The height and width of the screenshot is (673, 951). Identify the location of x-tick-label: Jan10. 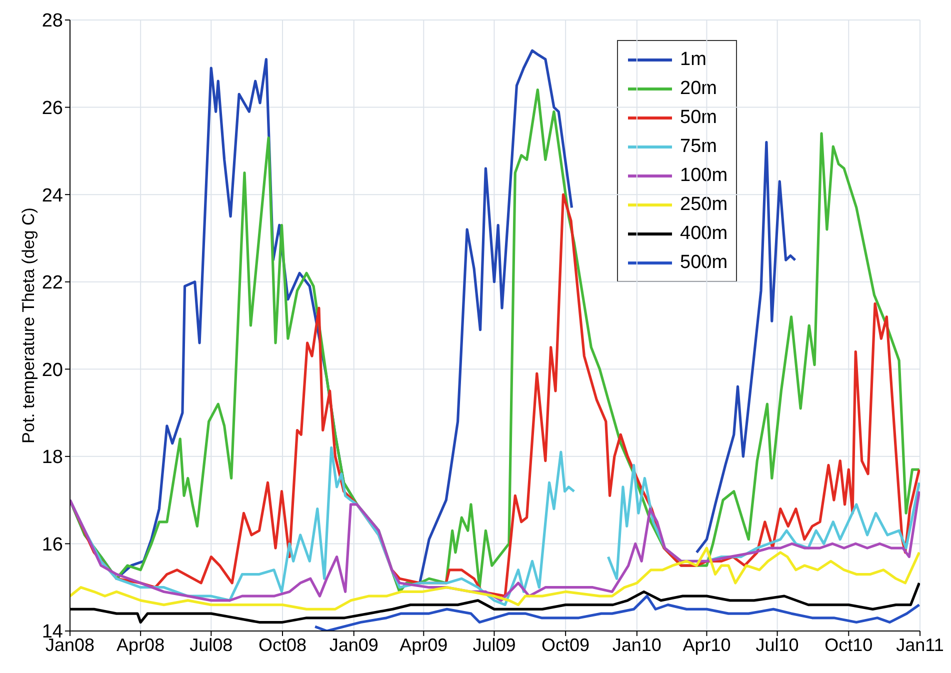
(637, 644).